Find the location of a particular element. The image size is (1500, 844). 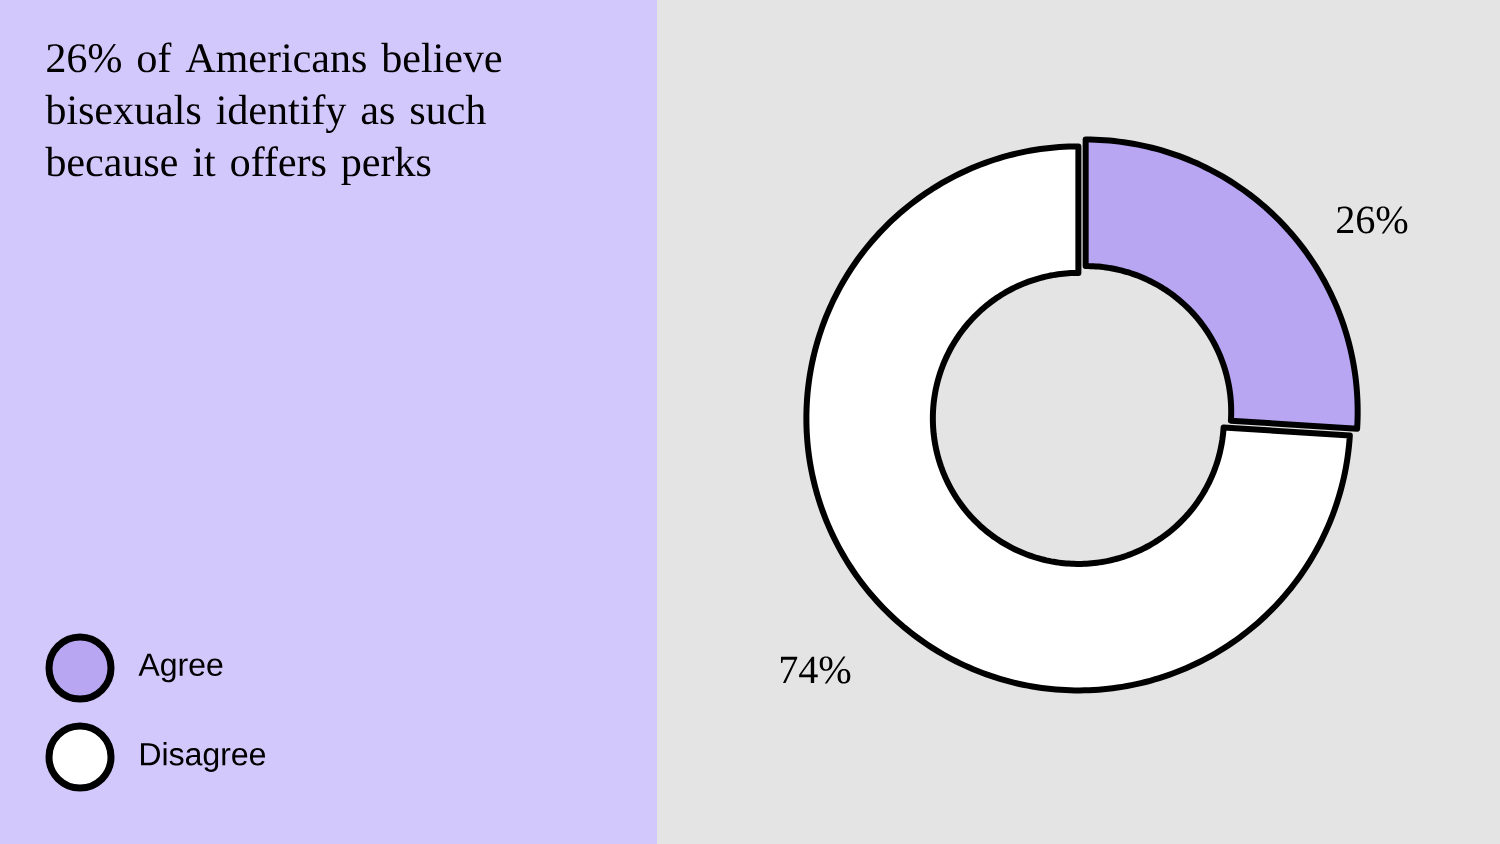

chart-title: 26% of Americans believe bisexuals identify as such because it offers perks is located at coordinates (273, 113).